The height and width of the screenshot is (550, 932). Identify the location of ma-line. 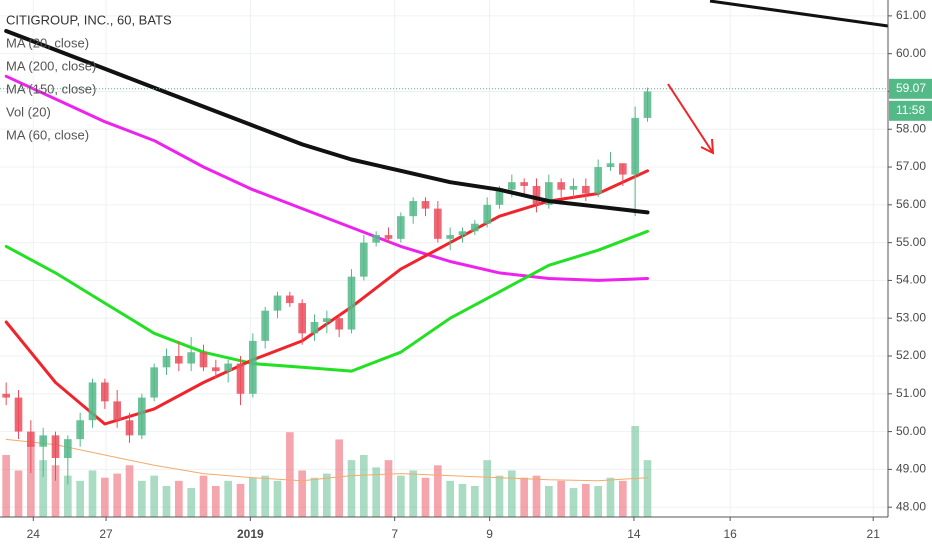
(326, 460).